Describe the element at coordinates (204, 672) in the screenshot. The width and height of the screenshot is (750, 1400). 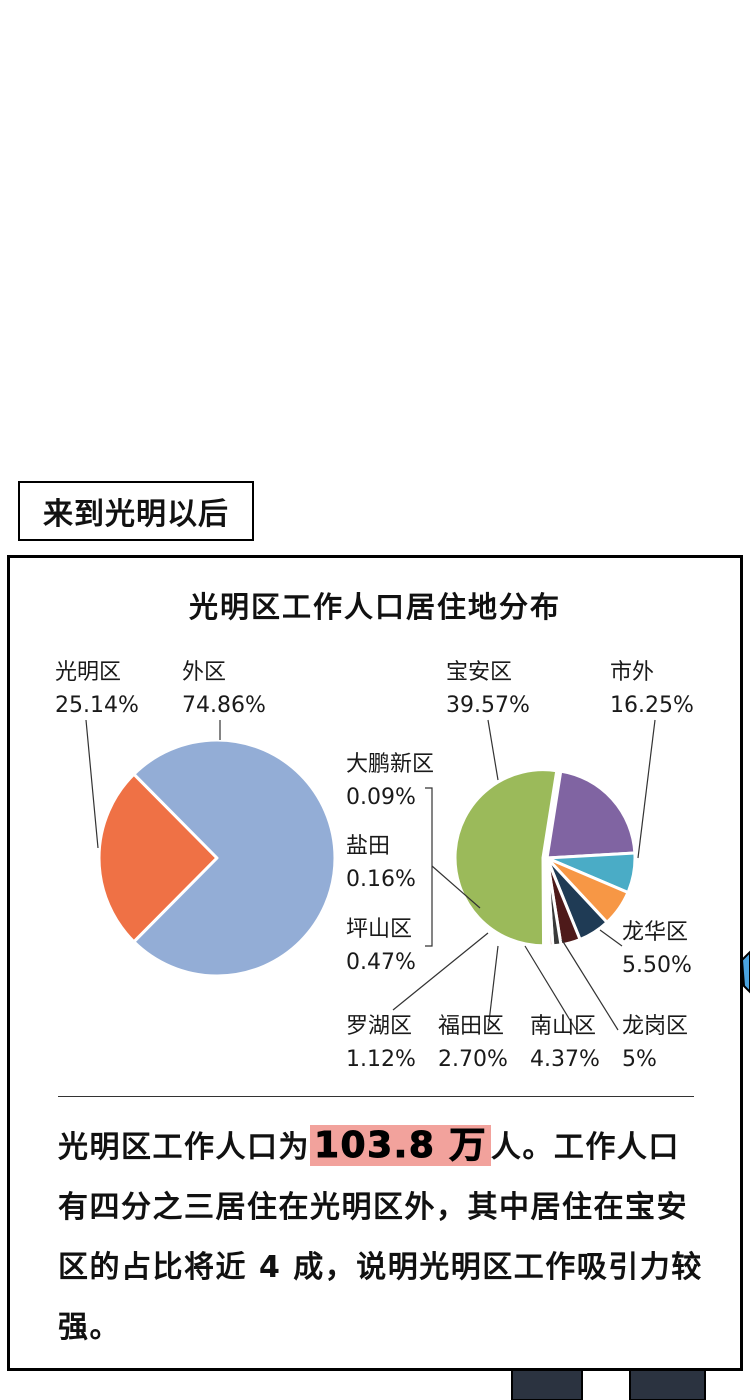
I see `slice-name: 外区` at that location.